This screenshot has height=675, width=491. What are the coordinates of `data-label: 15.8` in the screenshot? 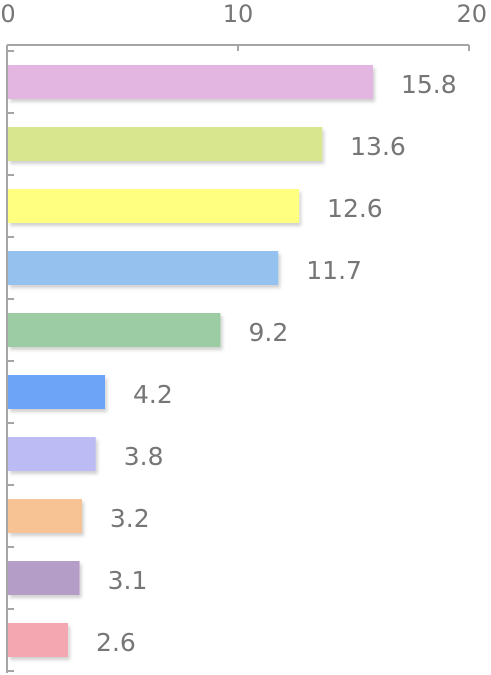 It's located at (429, 84).